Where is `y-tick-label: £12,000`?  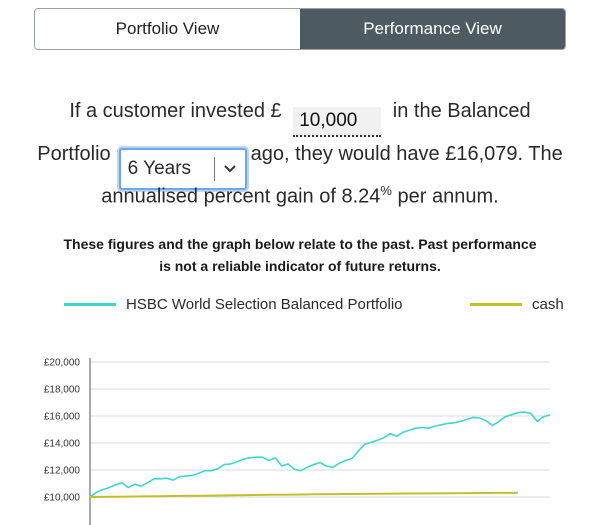 y-tick-label: £12,000 is located at coordinates (62, 471).